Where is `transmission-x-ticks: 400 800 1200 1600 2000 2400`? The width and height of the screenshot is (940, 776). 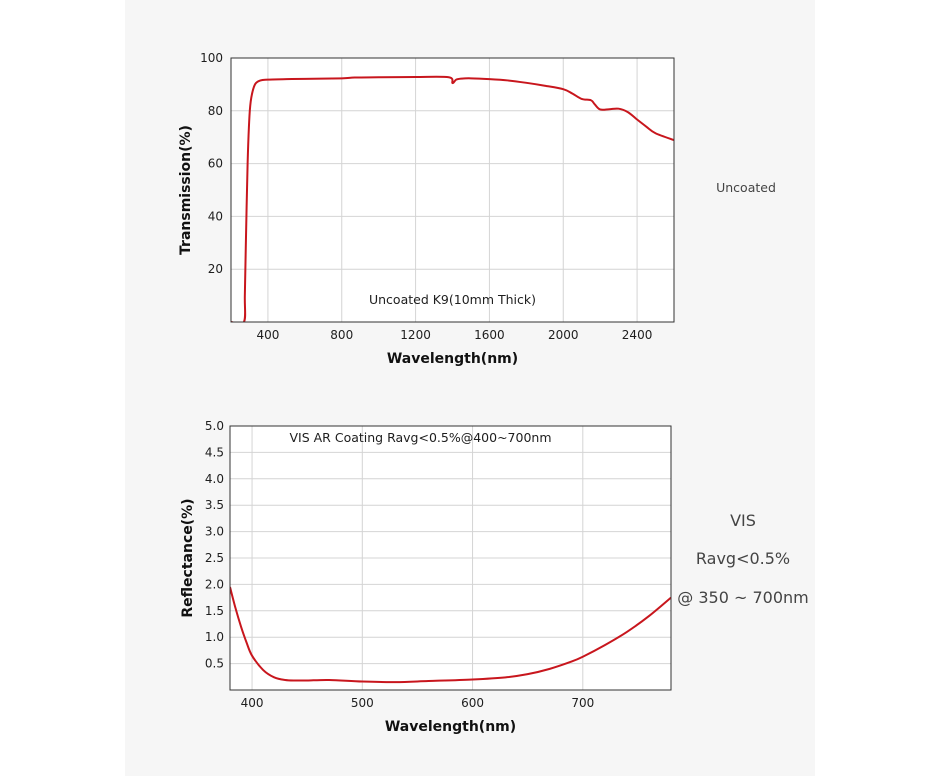 transmission-x-ticks: 400 800 1200 1600 2000 2400 is located at coordinates (454, 335).